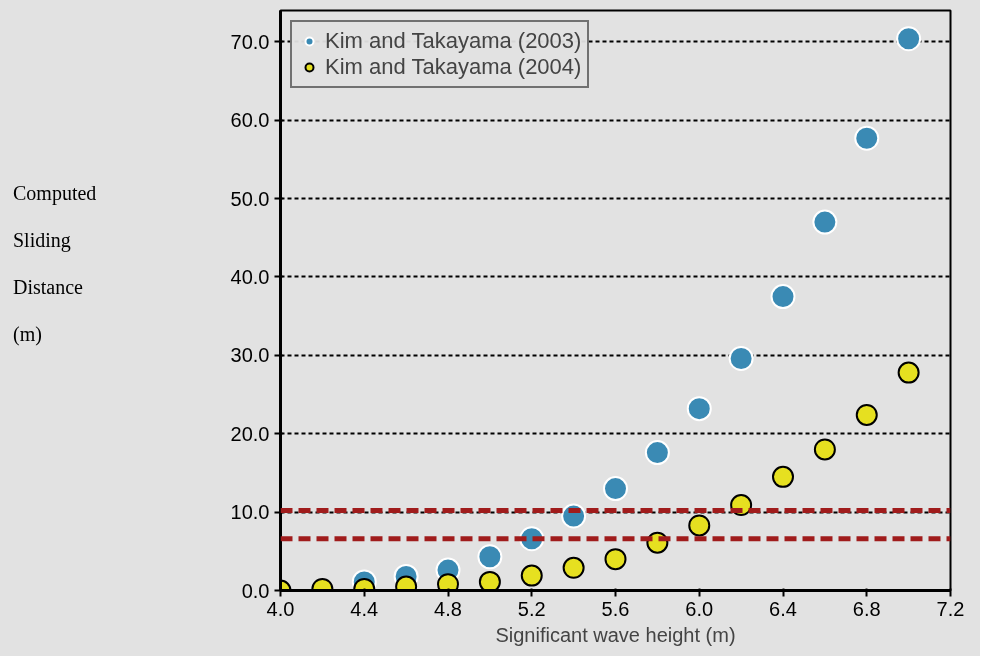  I want to click on y-tick-label: 20.0, so click(250, 433).